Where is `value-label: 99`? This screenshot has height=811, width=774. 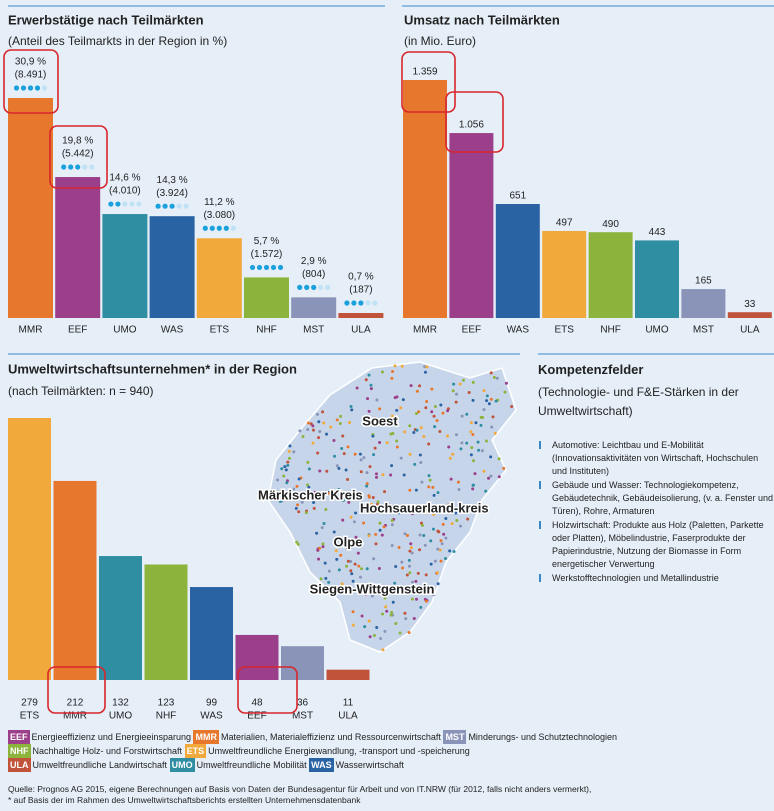
value-label: 99 is located at coordinates (212, 703).